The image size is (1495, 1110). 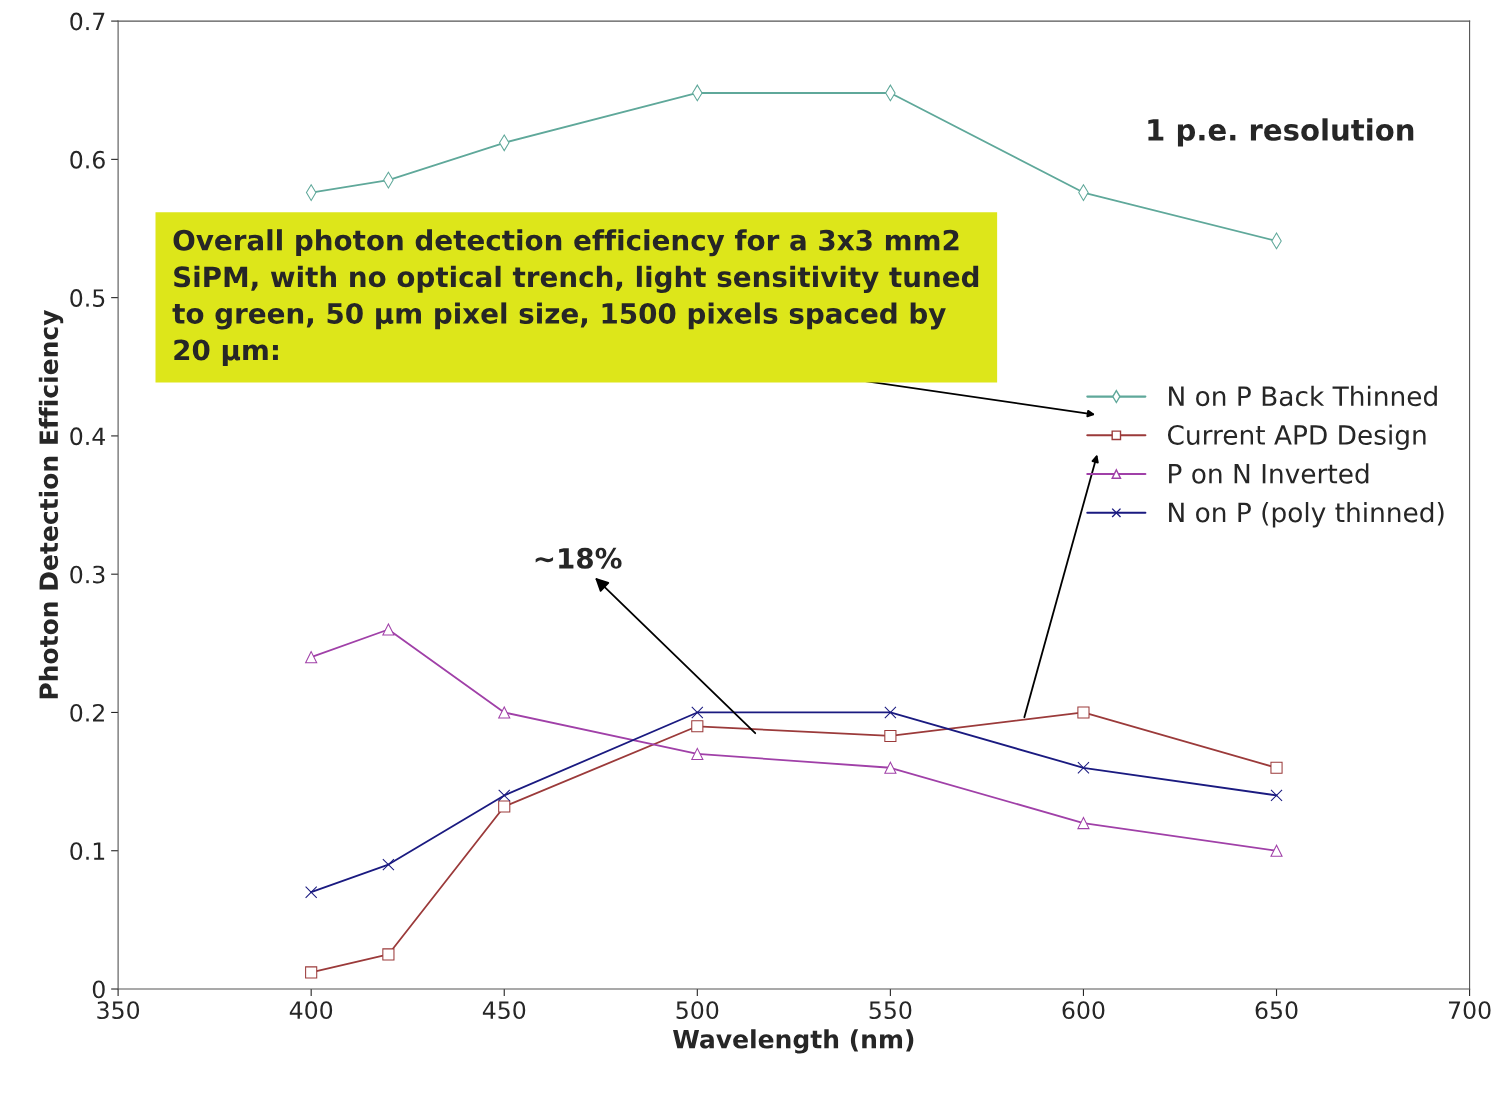 What do you see at coordinates (1269, 473) in the screenshot?
I see `legend-label: P on N Inverted` at bounding box center [1269, 473].